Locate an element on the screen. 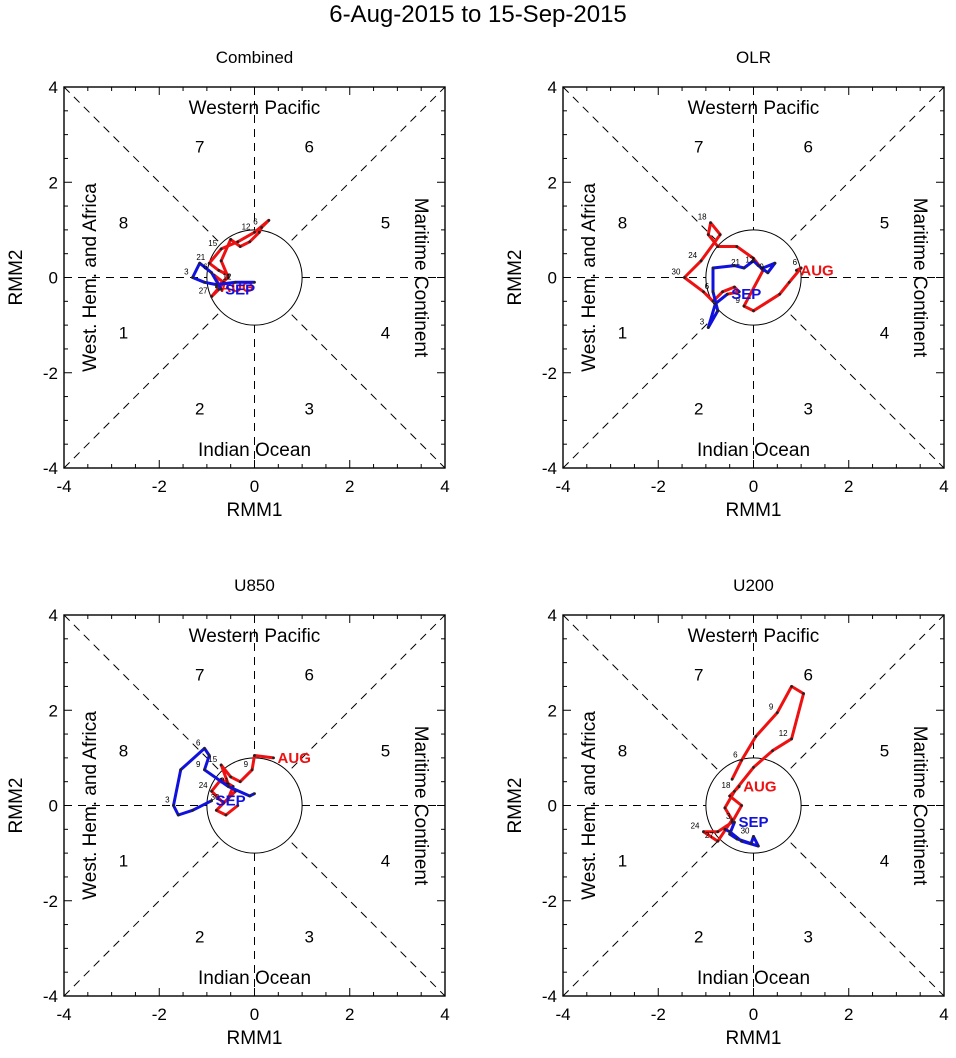  y-tick-label: 2 is located at coordinates (552, 182).